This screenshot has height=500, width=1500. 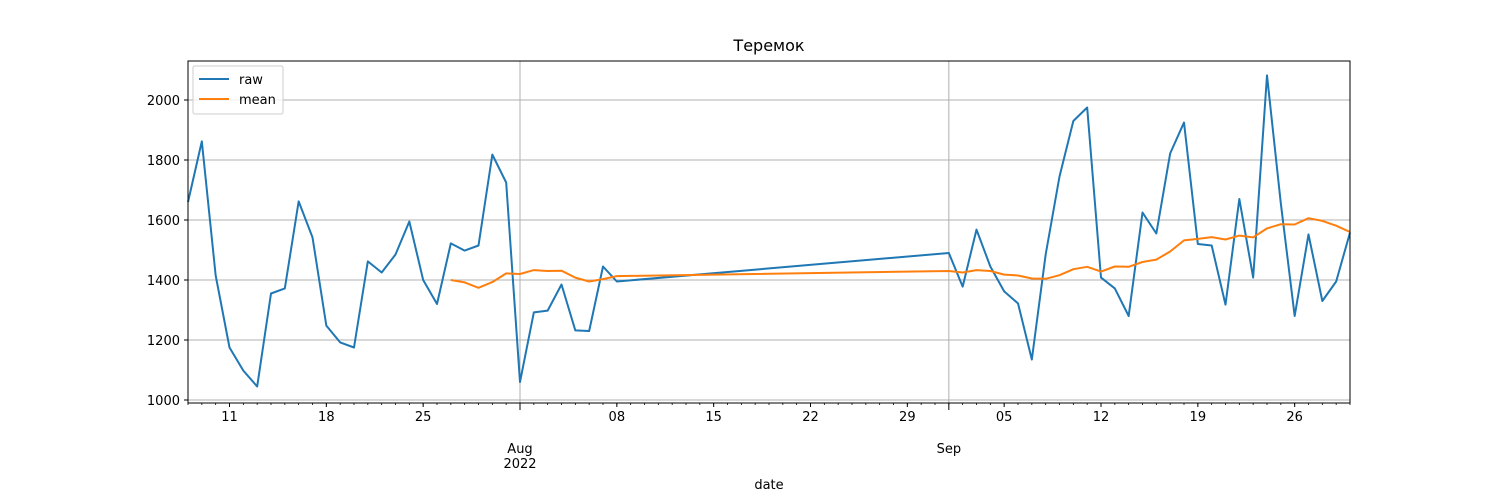 I want to click on x-tick-label: 29, so click(x=907, y=417).